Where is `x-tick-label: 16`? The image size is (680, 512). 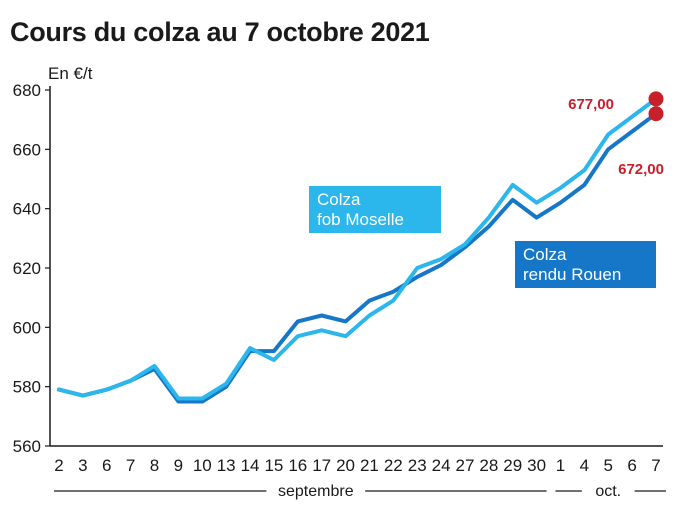 x-tick-label: 16 is located at coordinates (297, 465).